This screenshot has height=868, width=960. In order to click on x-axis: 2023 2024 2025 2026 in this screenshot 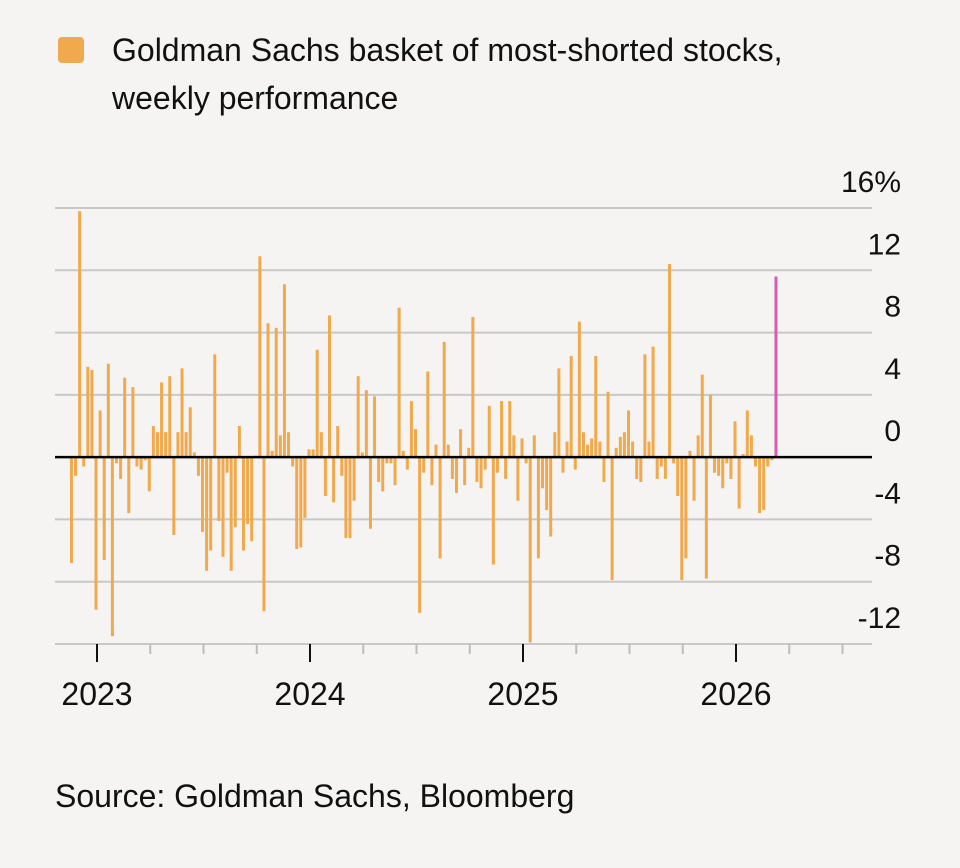, I will do `click(452, 678)`.